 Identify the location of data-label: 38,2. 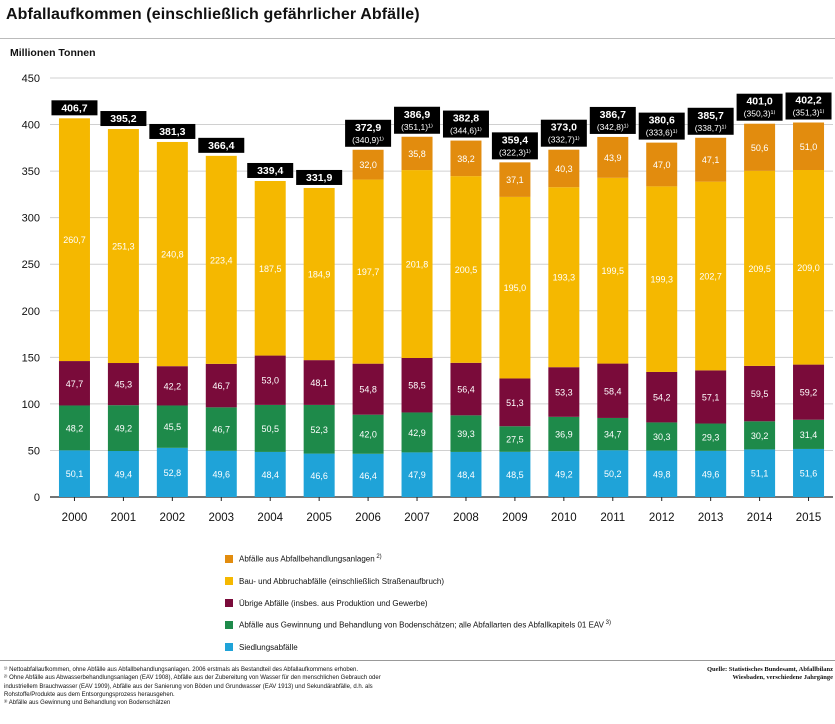
(466, 159).